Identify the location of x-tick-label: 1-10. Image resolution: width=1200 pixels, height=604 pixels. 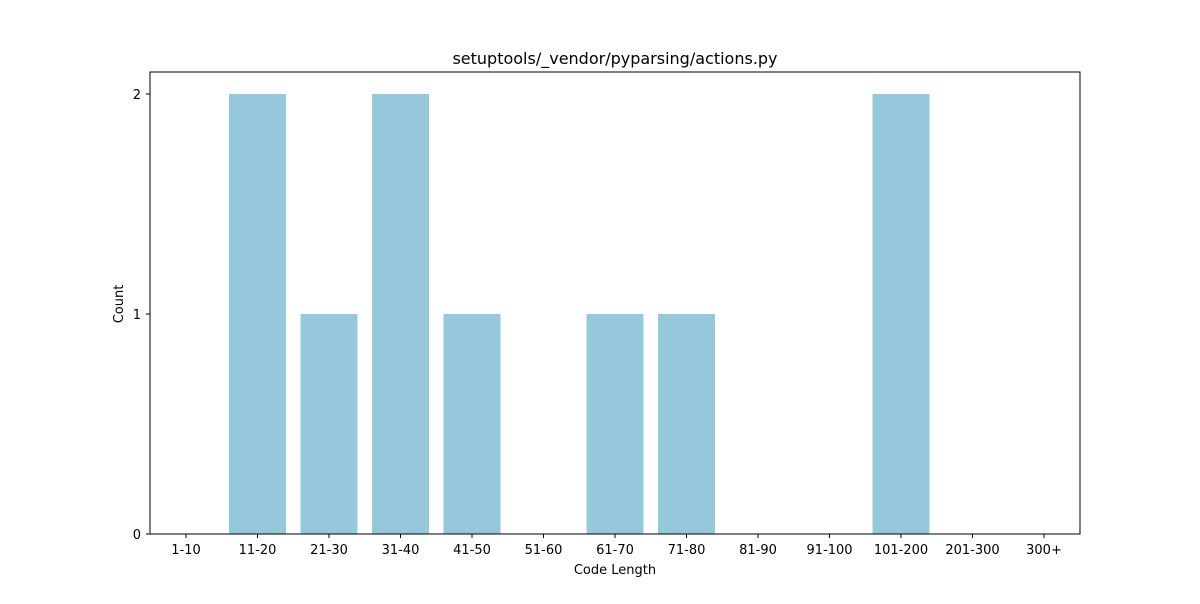
(186, 550).